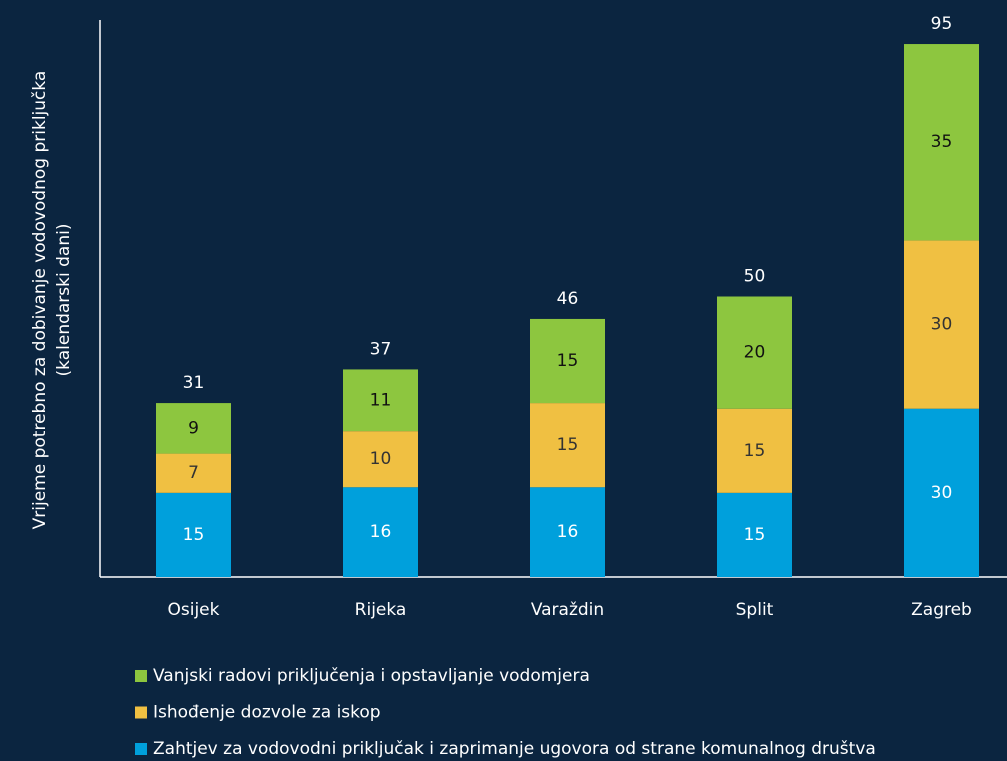 The height and width of the screenshot is (761, 1007). I want to click on total-label: 95, so click(942, 24).